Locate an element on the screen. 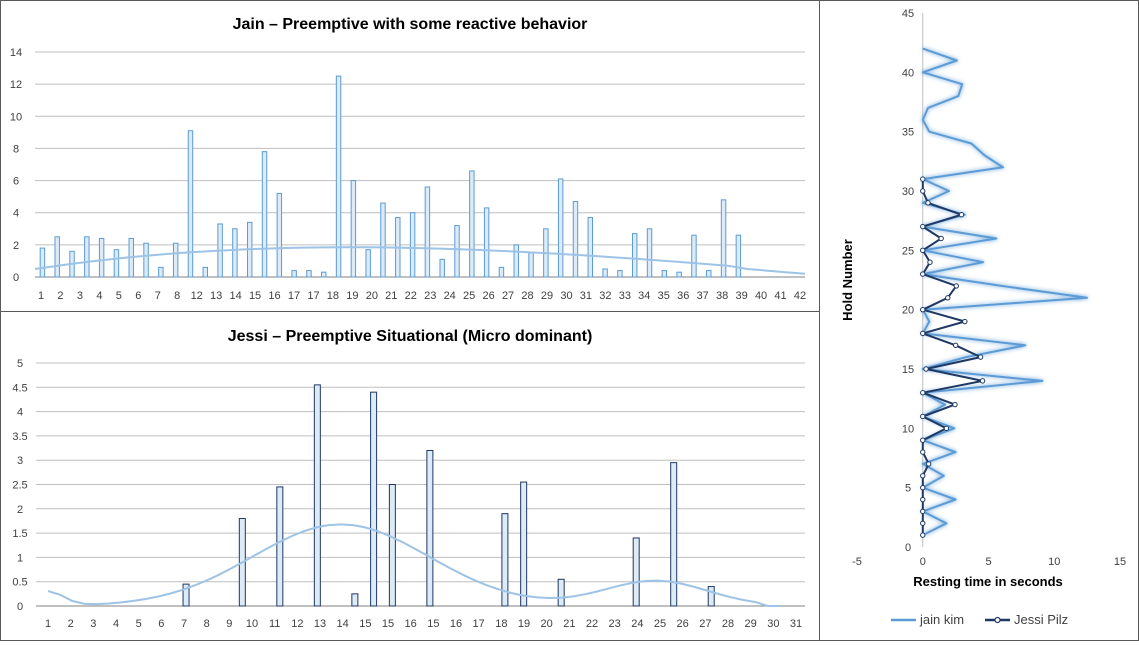 This screenshot has width=1139, height=646. jain-x-tick-label: 22 is located at coordinates (411, 296).